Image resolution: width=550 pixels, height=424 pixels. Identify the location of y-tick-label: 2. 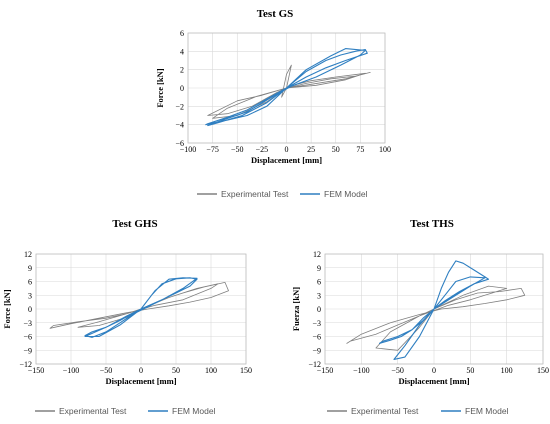
(182, 70).